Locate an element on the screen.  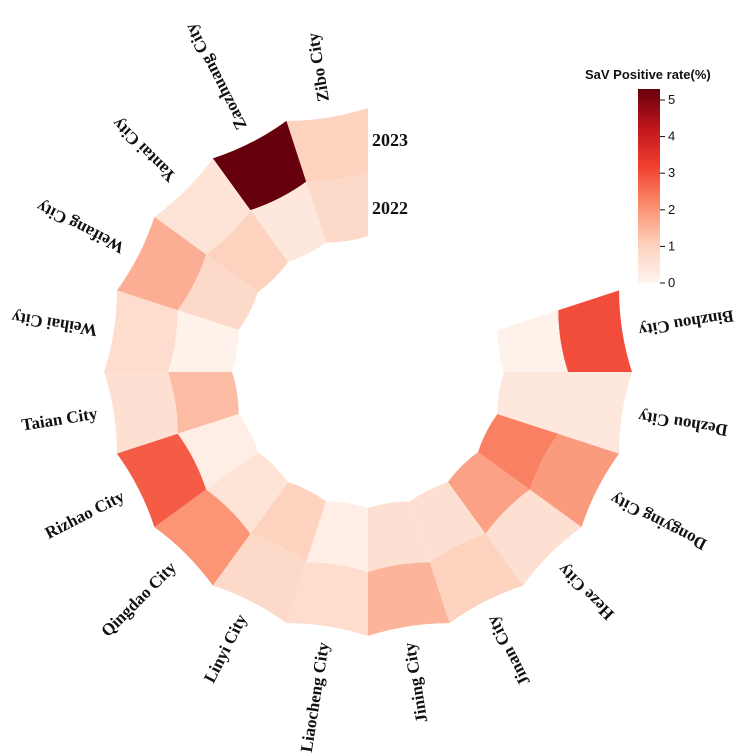
city-label-liaocheng-city: Liaocheng City is located at coordinates (315, 696).